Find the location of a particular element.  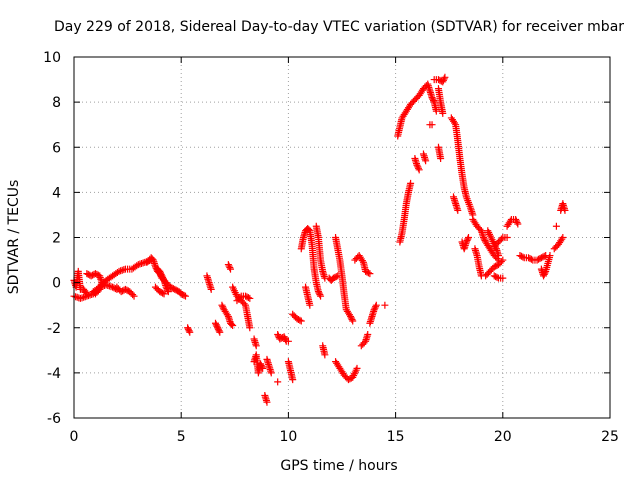

y-tick-label: -4 is located at coordinates (54, 374).